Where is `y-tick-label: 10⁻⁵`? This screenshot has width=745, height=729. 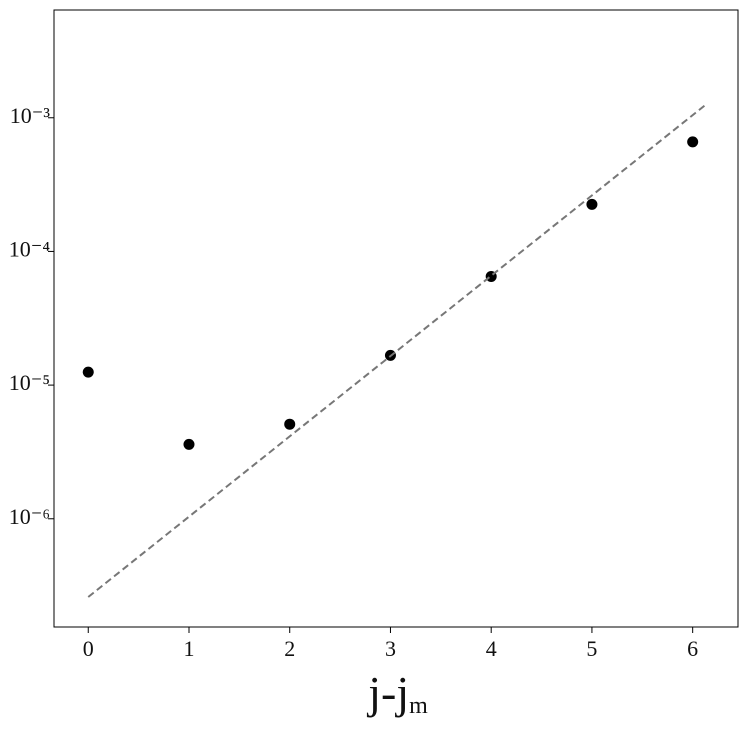
y-tick-label: 10⁻⁵ is located at coordinates (29, 382).